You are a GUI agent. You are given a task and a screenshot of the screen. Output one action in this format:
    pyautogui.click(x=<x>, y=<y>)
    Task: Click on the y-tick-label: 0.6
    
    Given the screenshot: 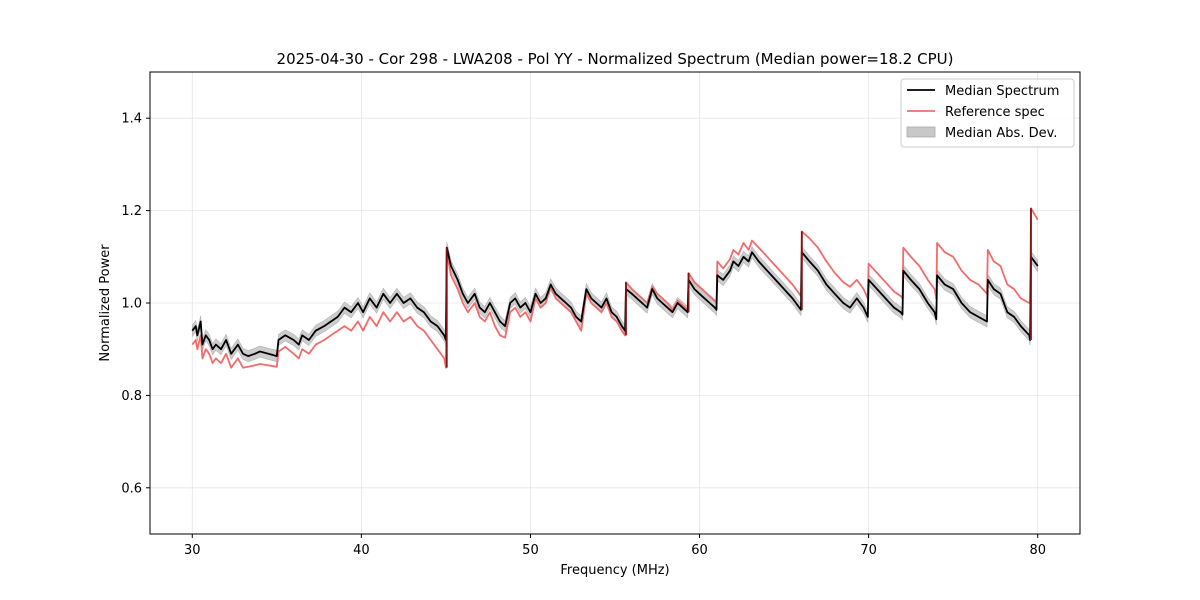 What is the action you would take?
    pyautogui.click(x=131, y=488)
    